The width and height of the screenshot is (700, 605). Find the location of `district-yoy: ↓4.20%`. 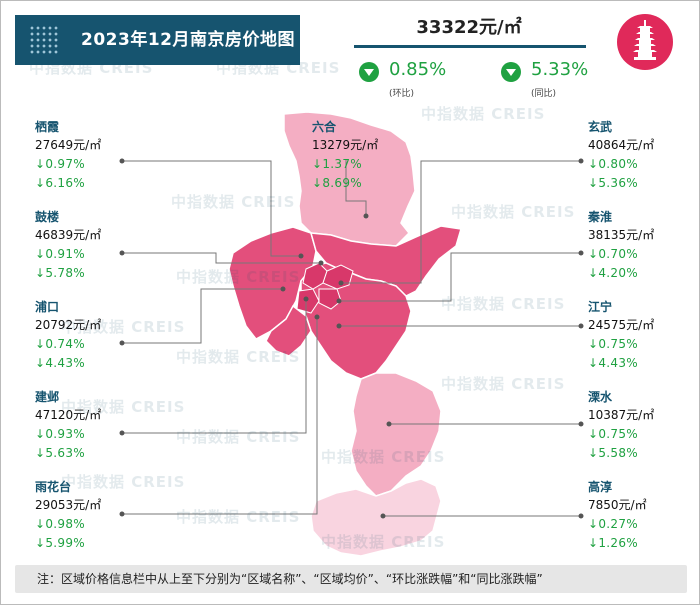

district-yoy: ↓4.20% is located at coordinates (613, 273).